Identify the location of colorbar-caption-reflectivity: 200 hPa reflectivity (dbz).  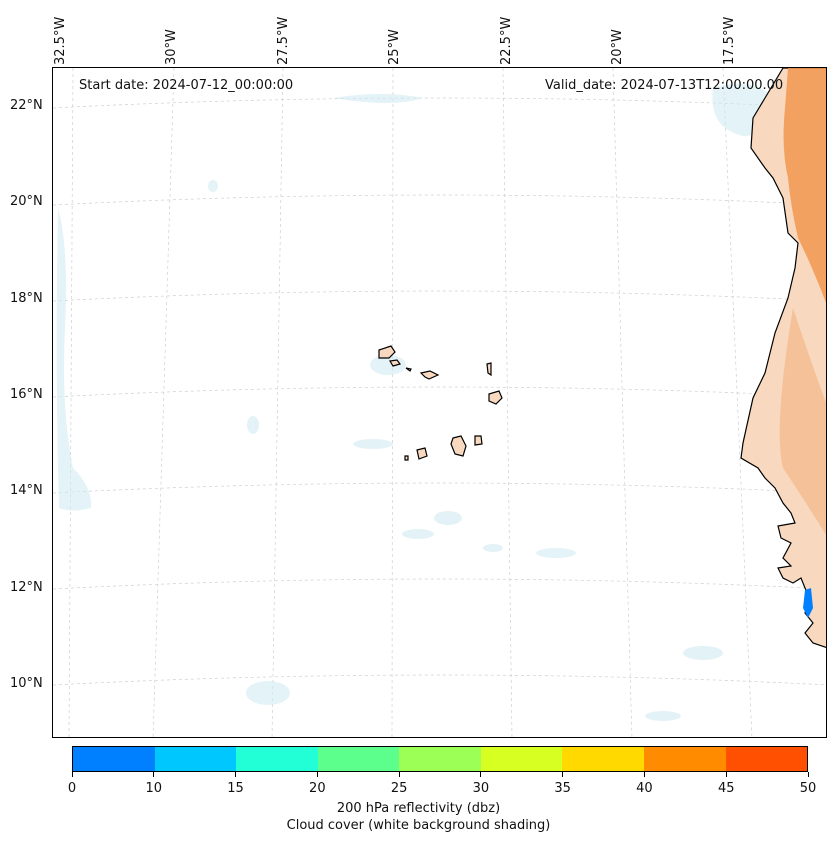
(418, 808).